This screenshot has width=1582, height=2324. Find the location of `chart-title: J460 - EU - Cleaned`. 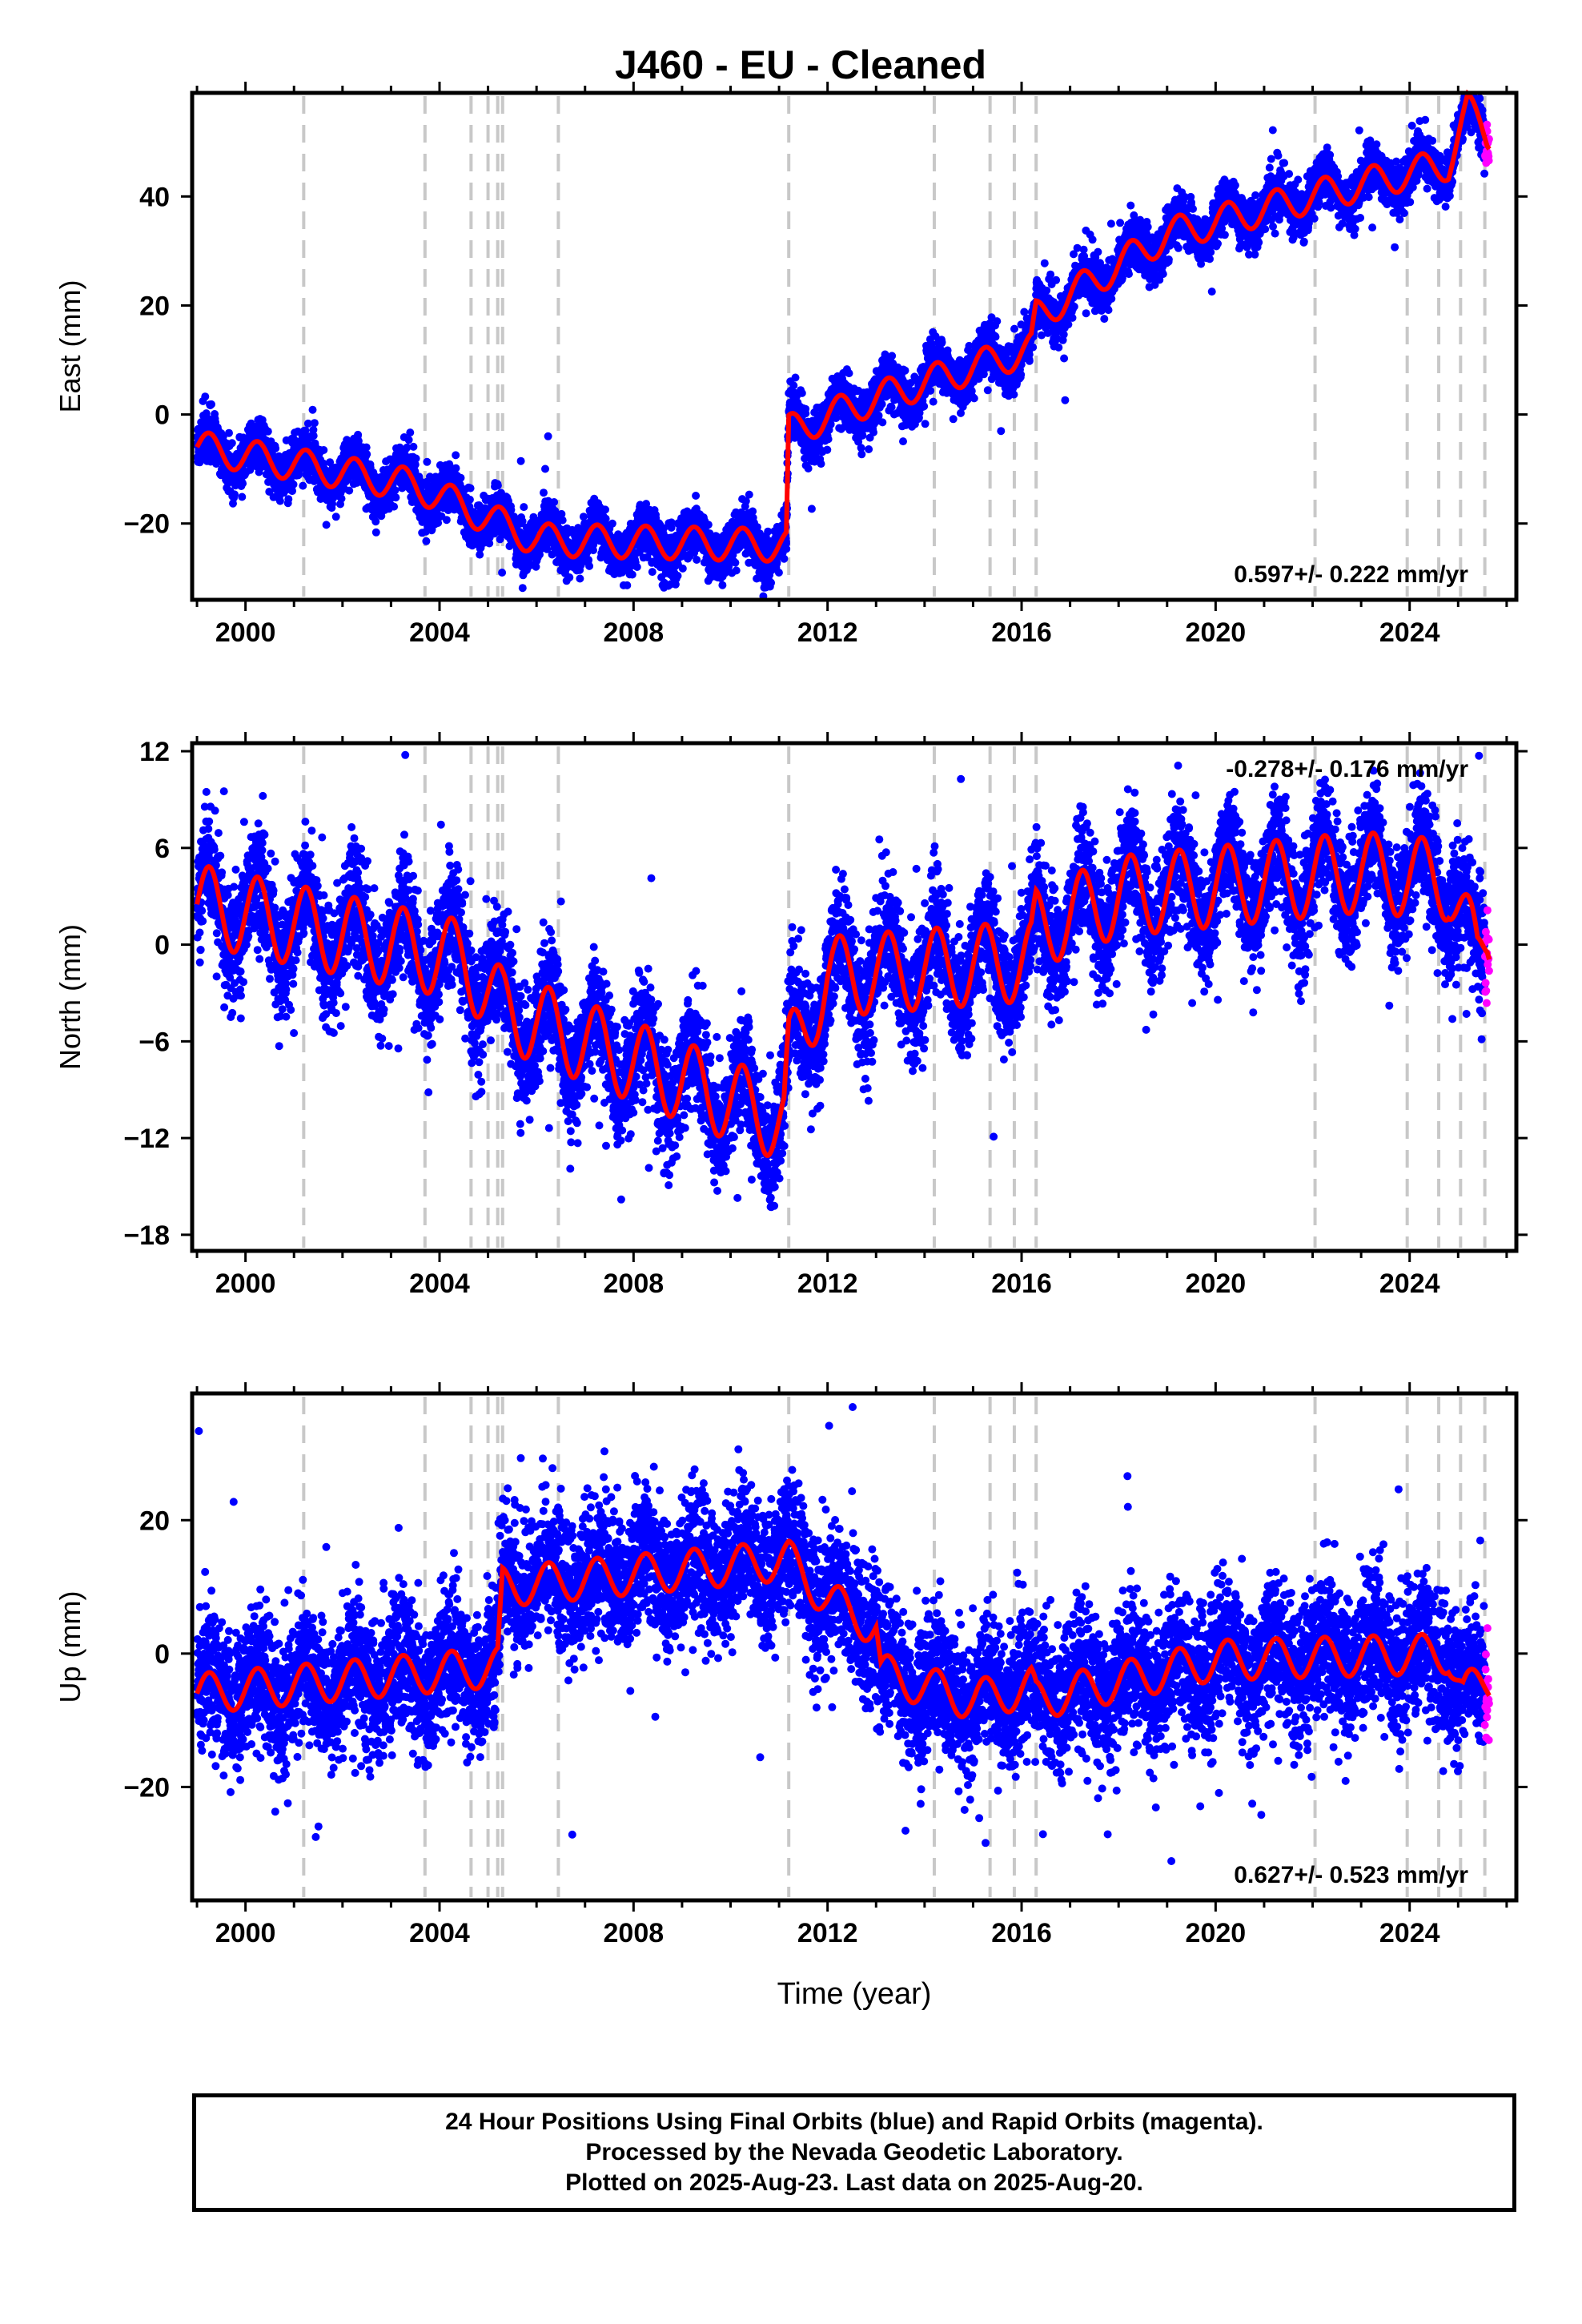

chart-title: J460 - EU - Cleaned is located at coordinates (800, 64).